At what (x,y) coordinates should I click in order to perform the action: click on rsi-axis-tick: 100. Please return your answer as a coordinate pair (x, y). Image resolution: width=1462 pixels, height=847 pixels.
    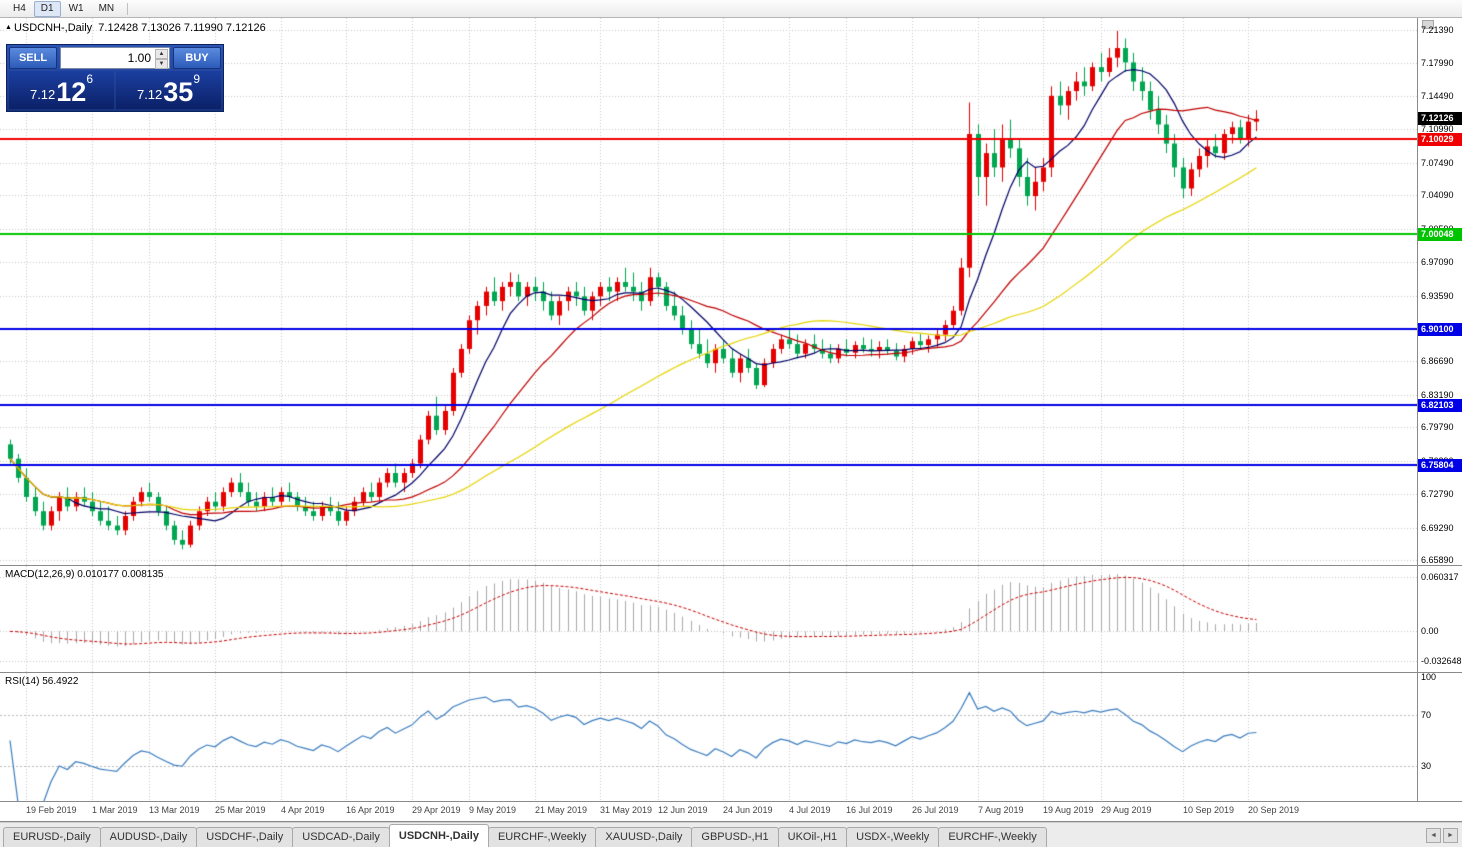
    Looking at the image, I should click on (1429, 676).